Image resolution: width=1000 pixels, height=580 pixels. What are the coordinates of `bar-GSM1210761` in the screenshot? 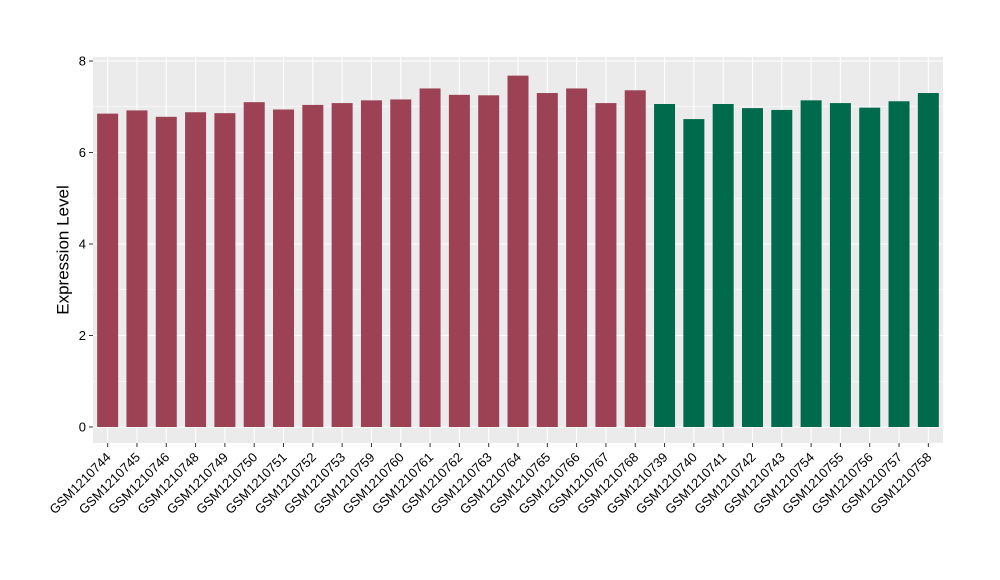 It's located at (430, 257).